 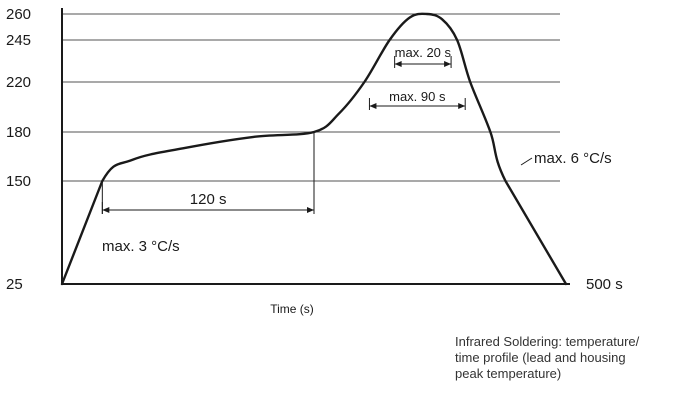 What do you see at coordinates (423, 52) in the screenshot?
I see `bracket-max-20s-label: max. 20 s` at bounding box center [423, 52].